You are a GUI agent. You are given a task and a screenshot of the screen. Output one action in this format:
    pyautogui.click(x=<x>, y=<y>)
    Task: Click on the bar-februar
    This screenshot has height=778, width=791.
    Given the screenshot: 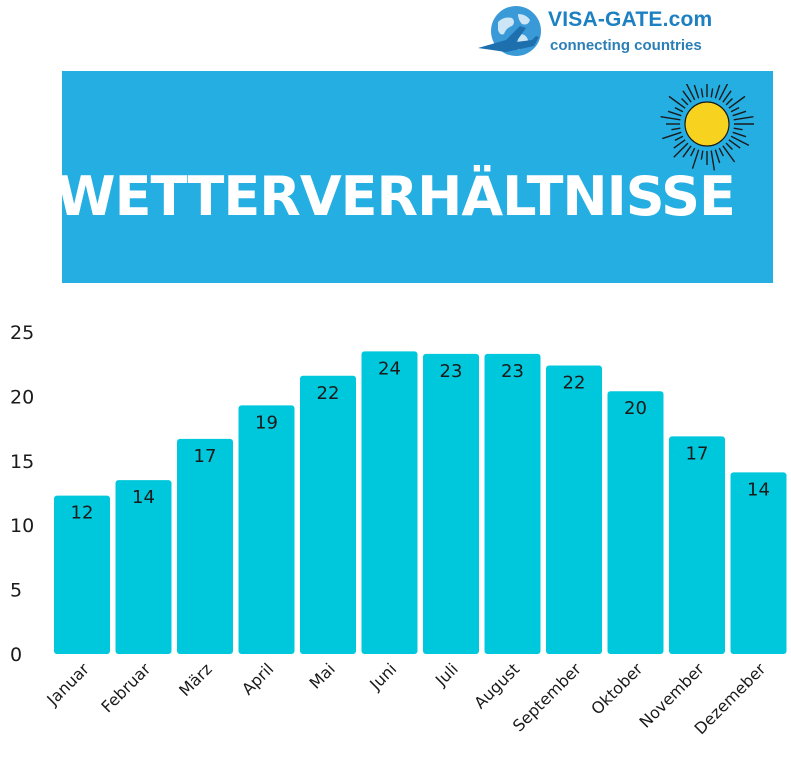 What is the action you would take?
    pyautogui.click(x=143, y=567)
    